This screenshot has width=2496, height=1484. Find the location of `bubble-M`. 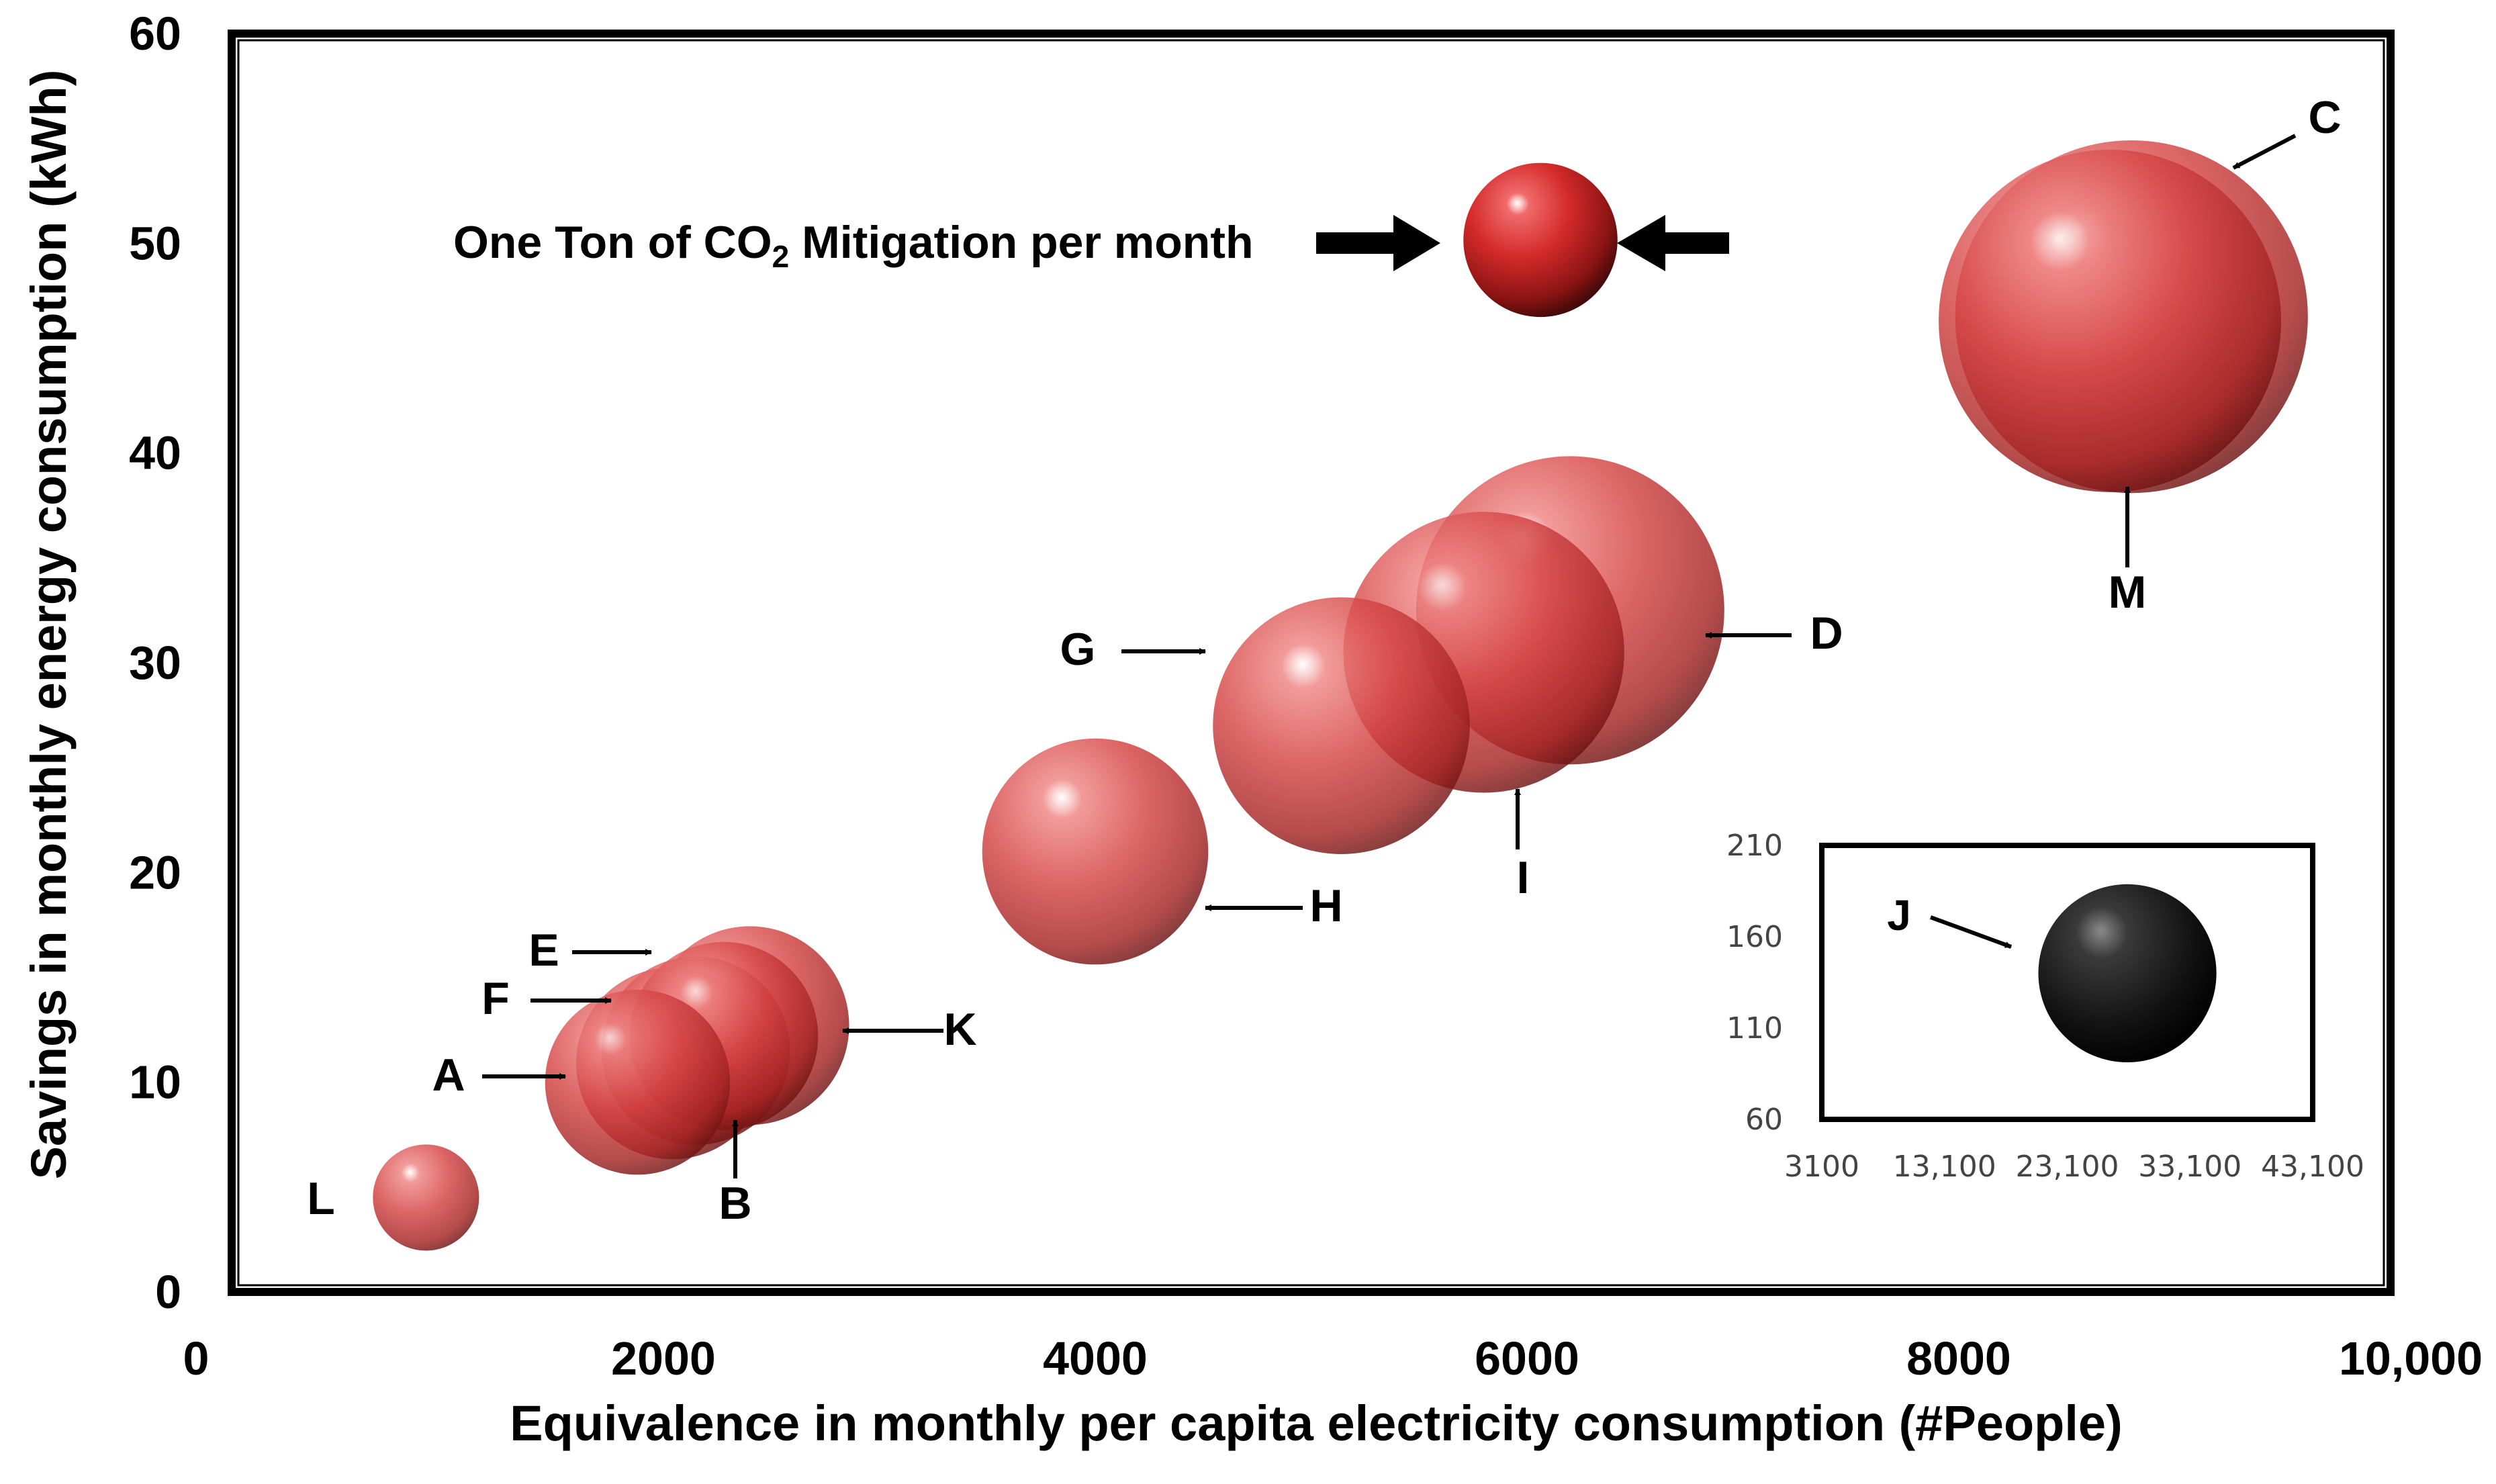

bubble-M is located at coordinates (2110, 320).